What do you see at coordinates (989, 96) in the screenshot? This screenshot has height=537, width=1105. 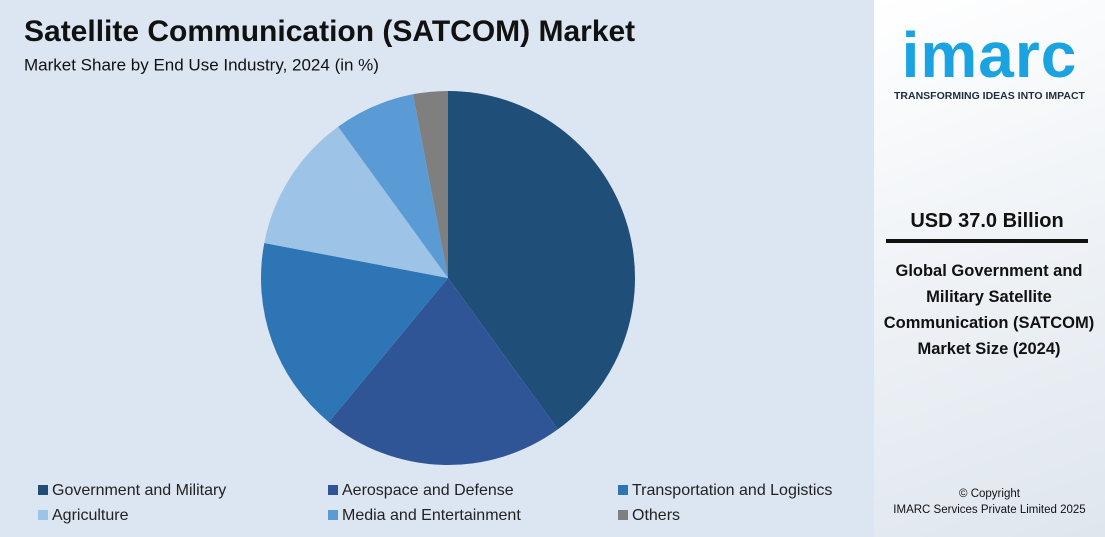 I see `tagline: TRANSFORMING IDEAS INTO IMPACT` at bounding box center [989, 96].